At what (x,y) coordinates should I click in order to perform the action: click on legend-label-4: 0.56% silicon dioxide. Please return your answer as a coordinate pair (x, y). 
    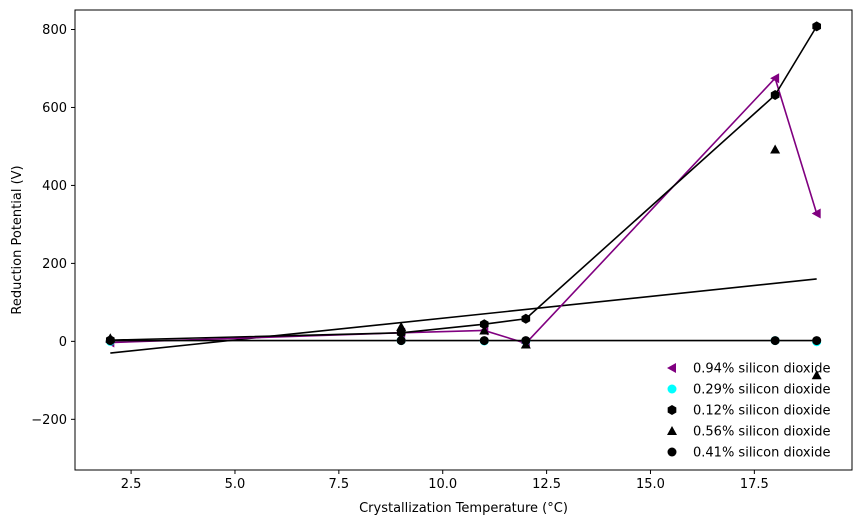
    Looking at the image, I should click on (761, 432).